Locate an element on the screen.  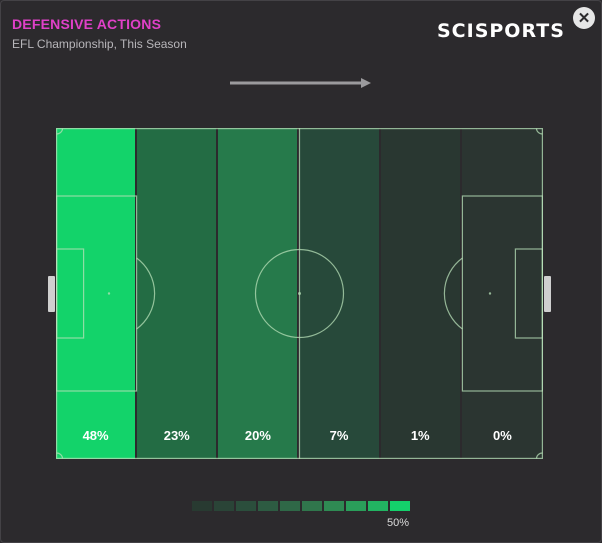
right-arrow-icon is located at coordinates (300, 83).